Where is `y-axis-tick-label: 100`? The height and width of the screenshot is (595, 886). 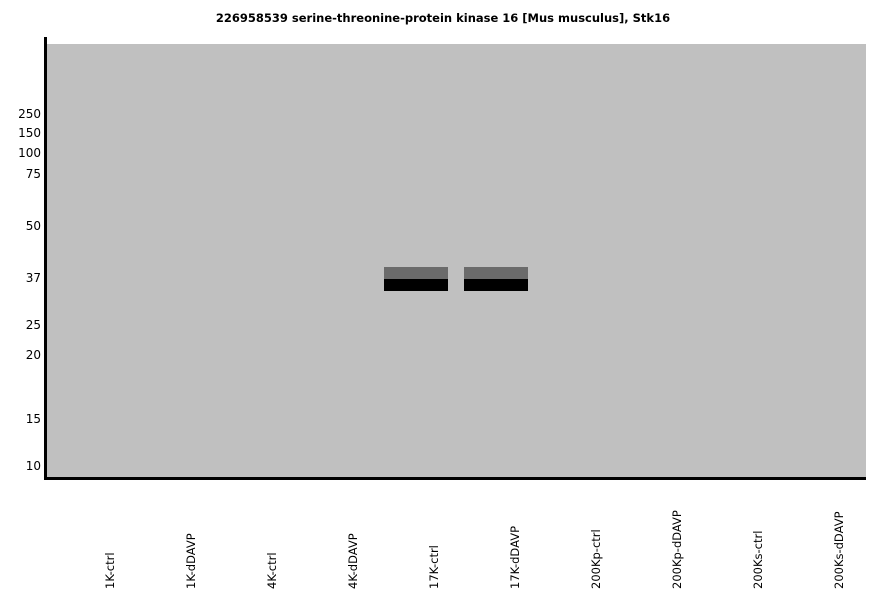 y-axis-tick-label: 100 is located at coordinates (29, 153).